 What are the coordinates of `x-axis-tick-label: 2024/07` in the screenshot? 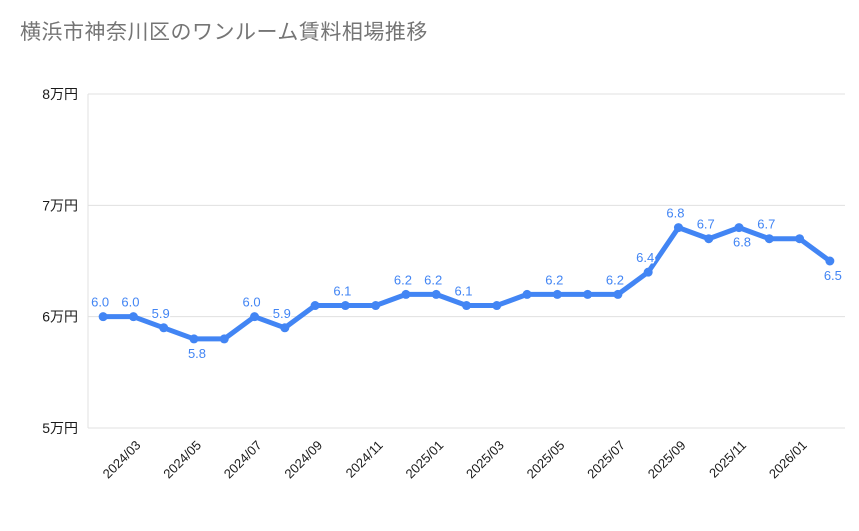 It's located at (243, 460).